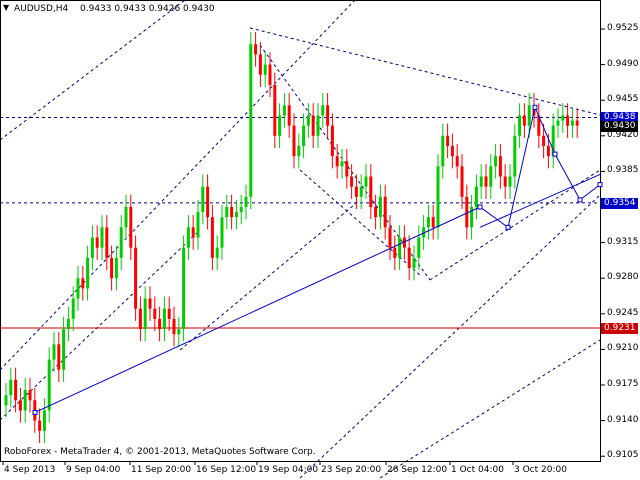 This screenshot has width=640, height=480. What do you see at coordinates (417, 470) in the screenshot?
I see `x-tick-label: 26 Sep 12:00` at bounding box center [417, 470].